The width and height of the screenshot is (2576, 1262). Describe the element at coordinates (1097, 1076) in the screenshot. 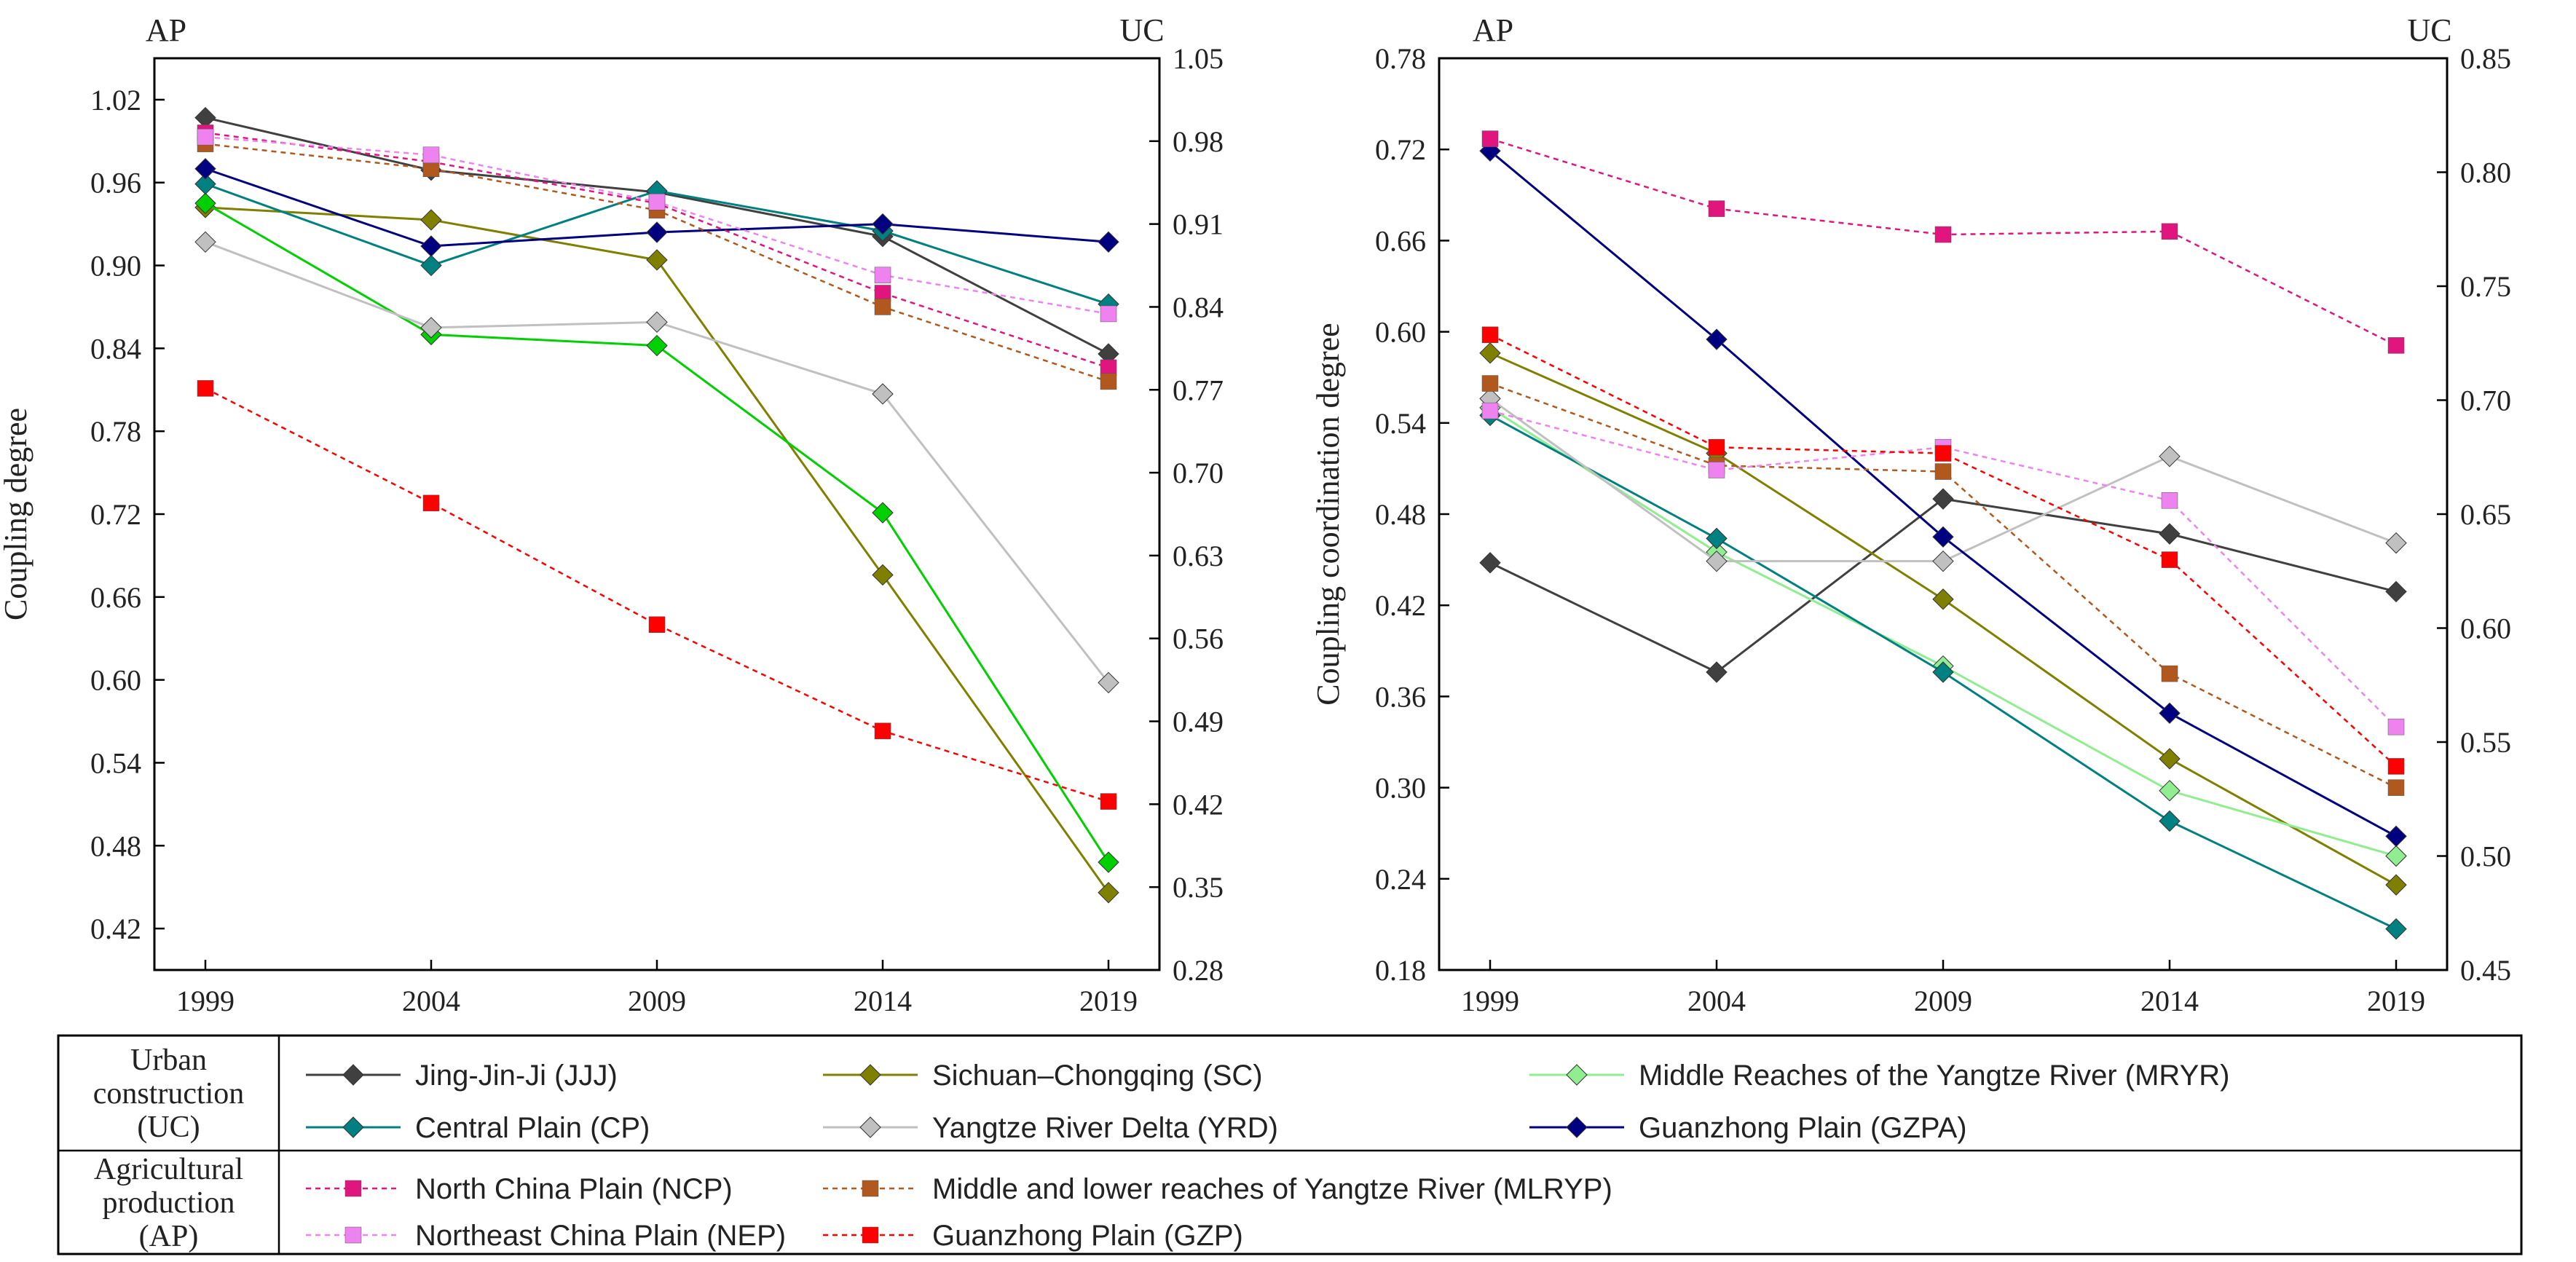

I see `legend-label-sc: Sichuan–Chongqing (SC)` at that location.